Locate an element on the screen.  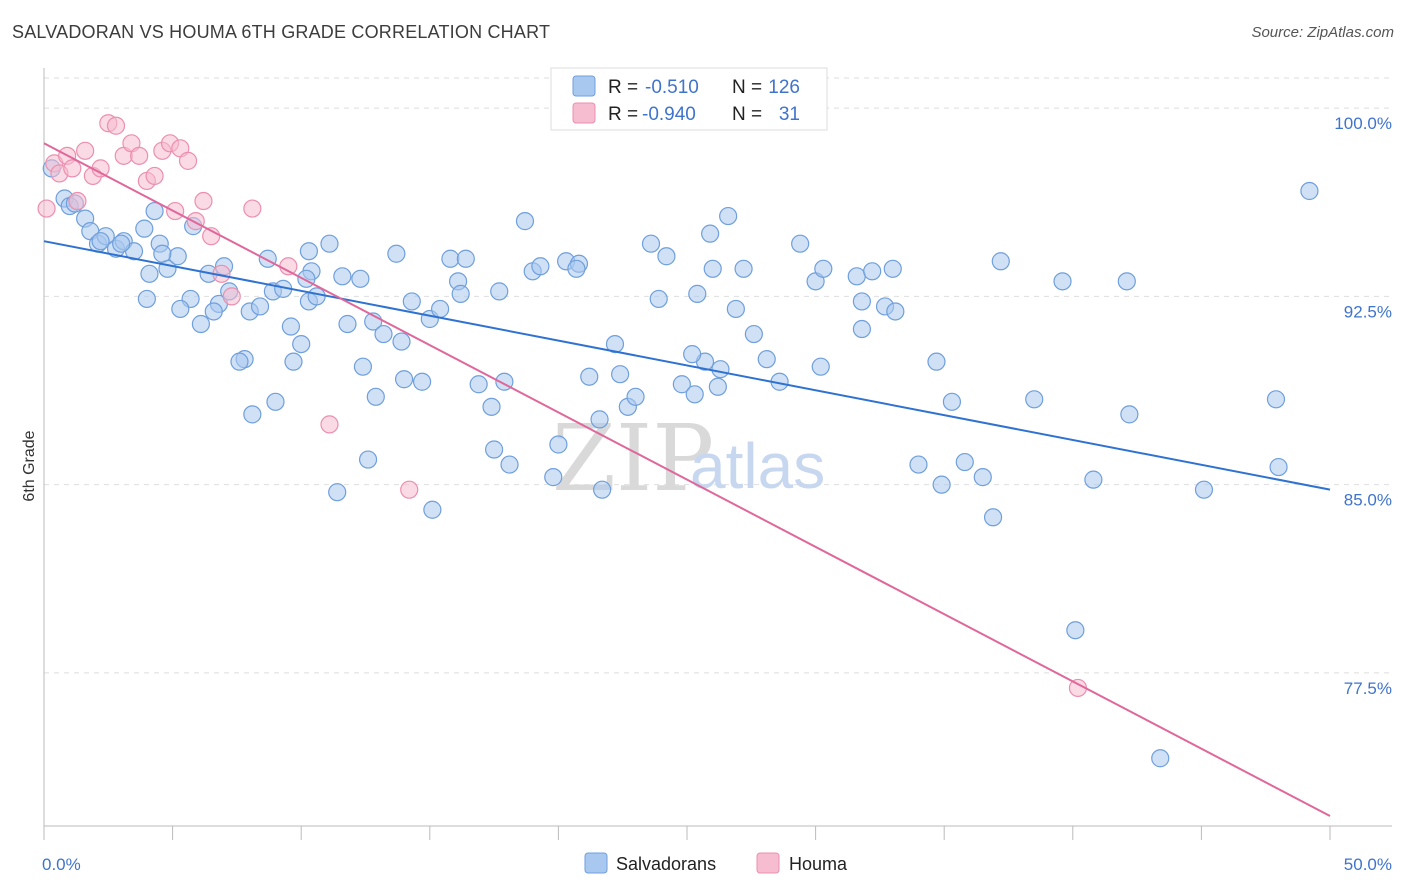
y-axis-label: 6th Grade is located at coordinates (29, 465).